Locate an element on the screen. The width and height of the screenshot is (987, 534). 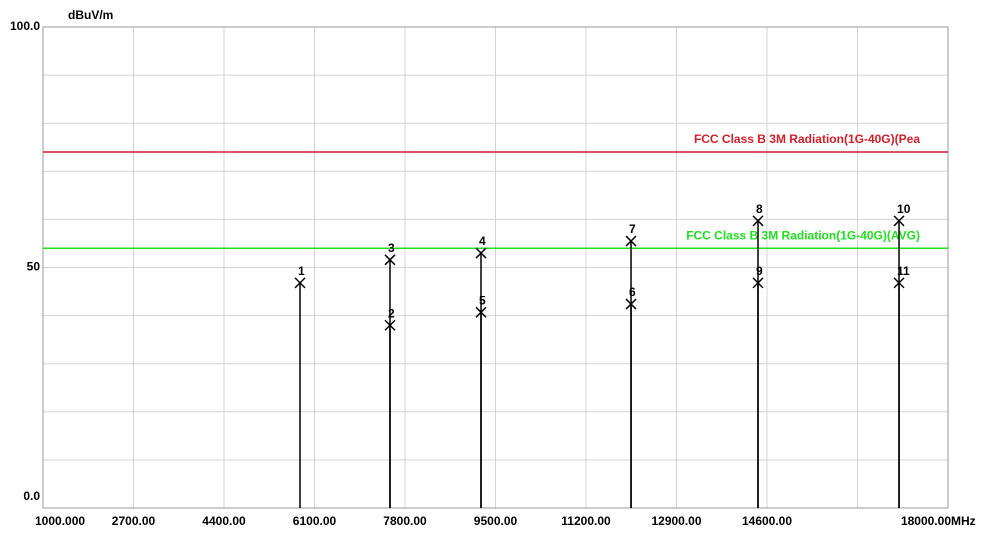
marker-label: 3 is located at coordinates (391, 248).